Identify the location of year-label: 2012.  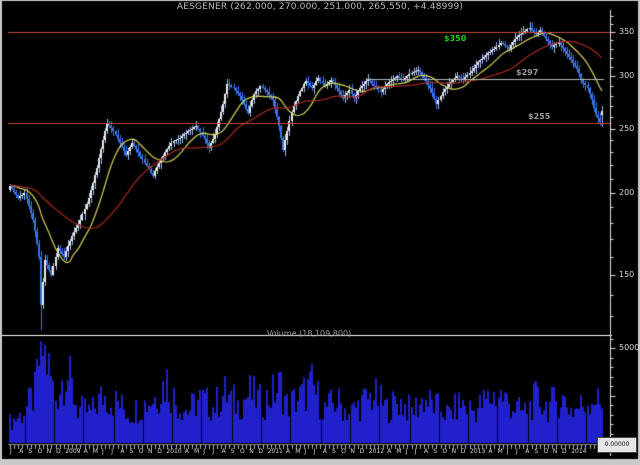
(376, 451).